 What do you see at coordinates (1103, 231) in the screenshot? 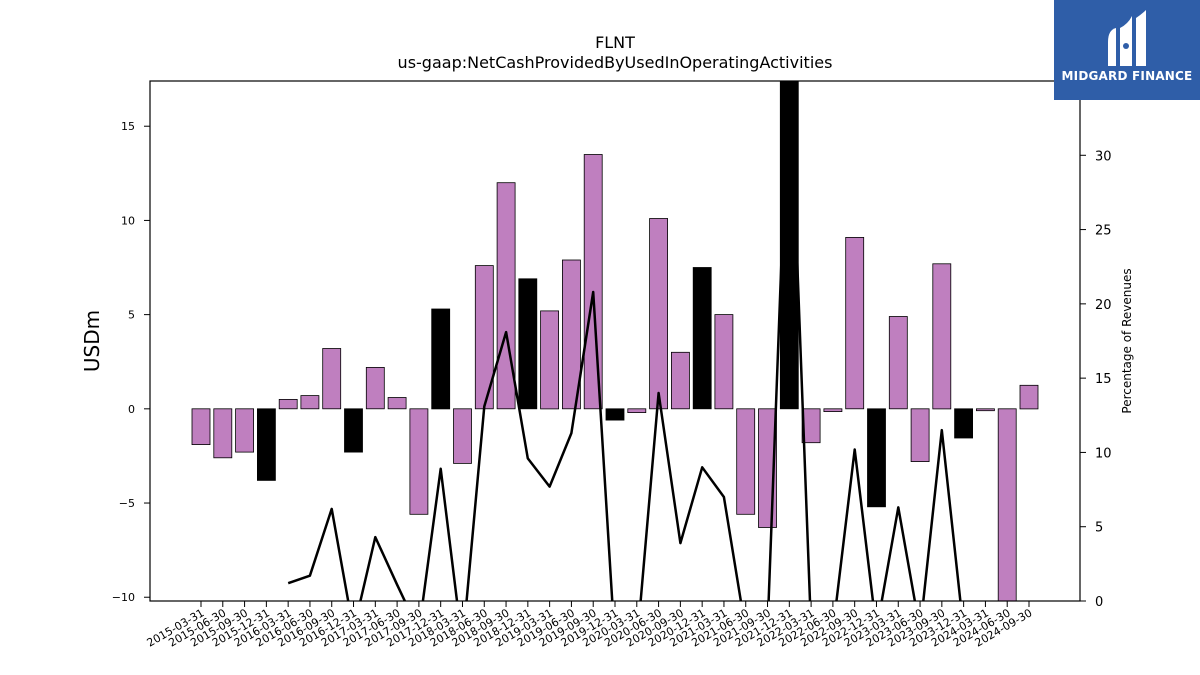
I see `y2-tick-label: 25` at bounding box center [1103, 231].